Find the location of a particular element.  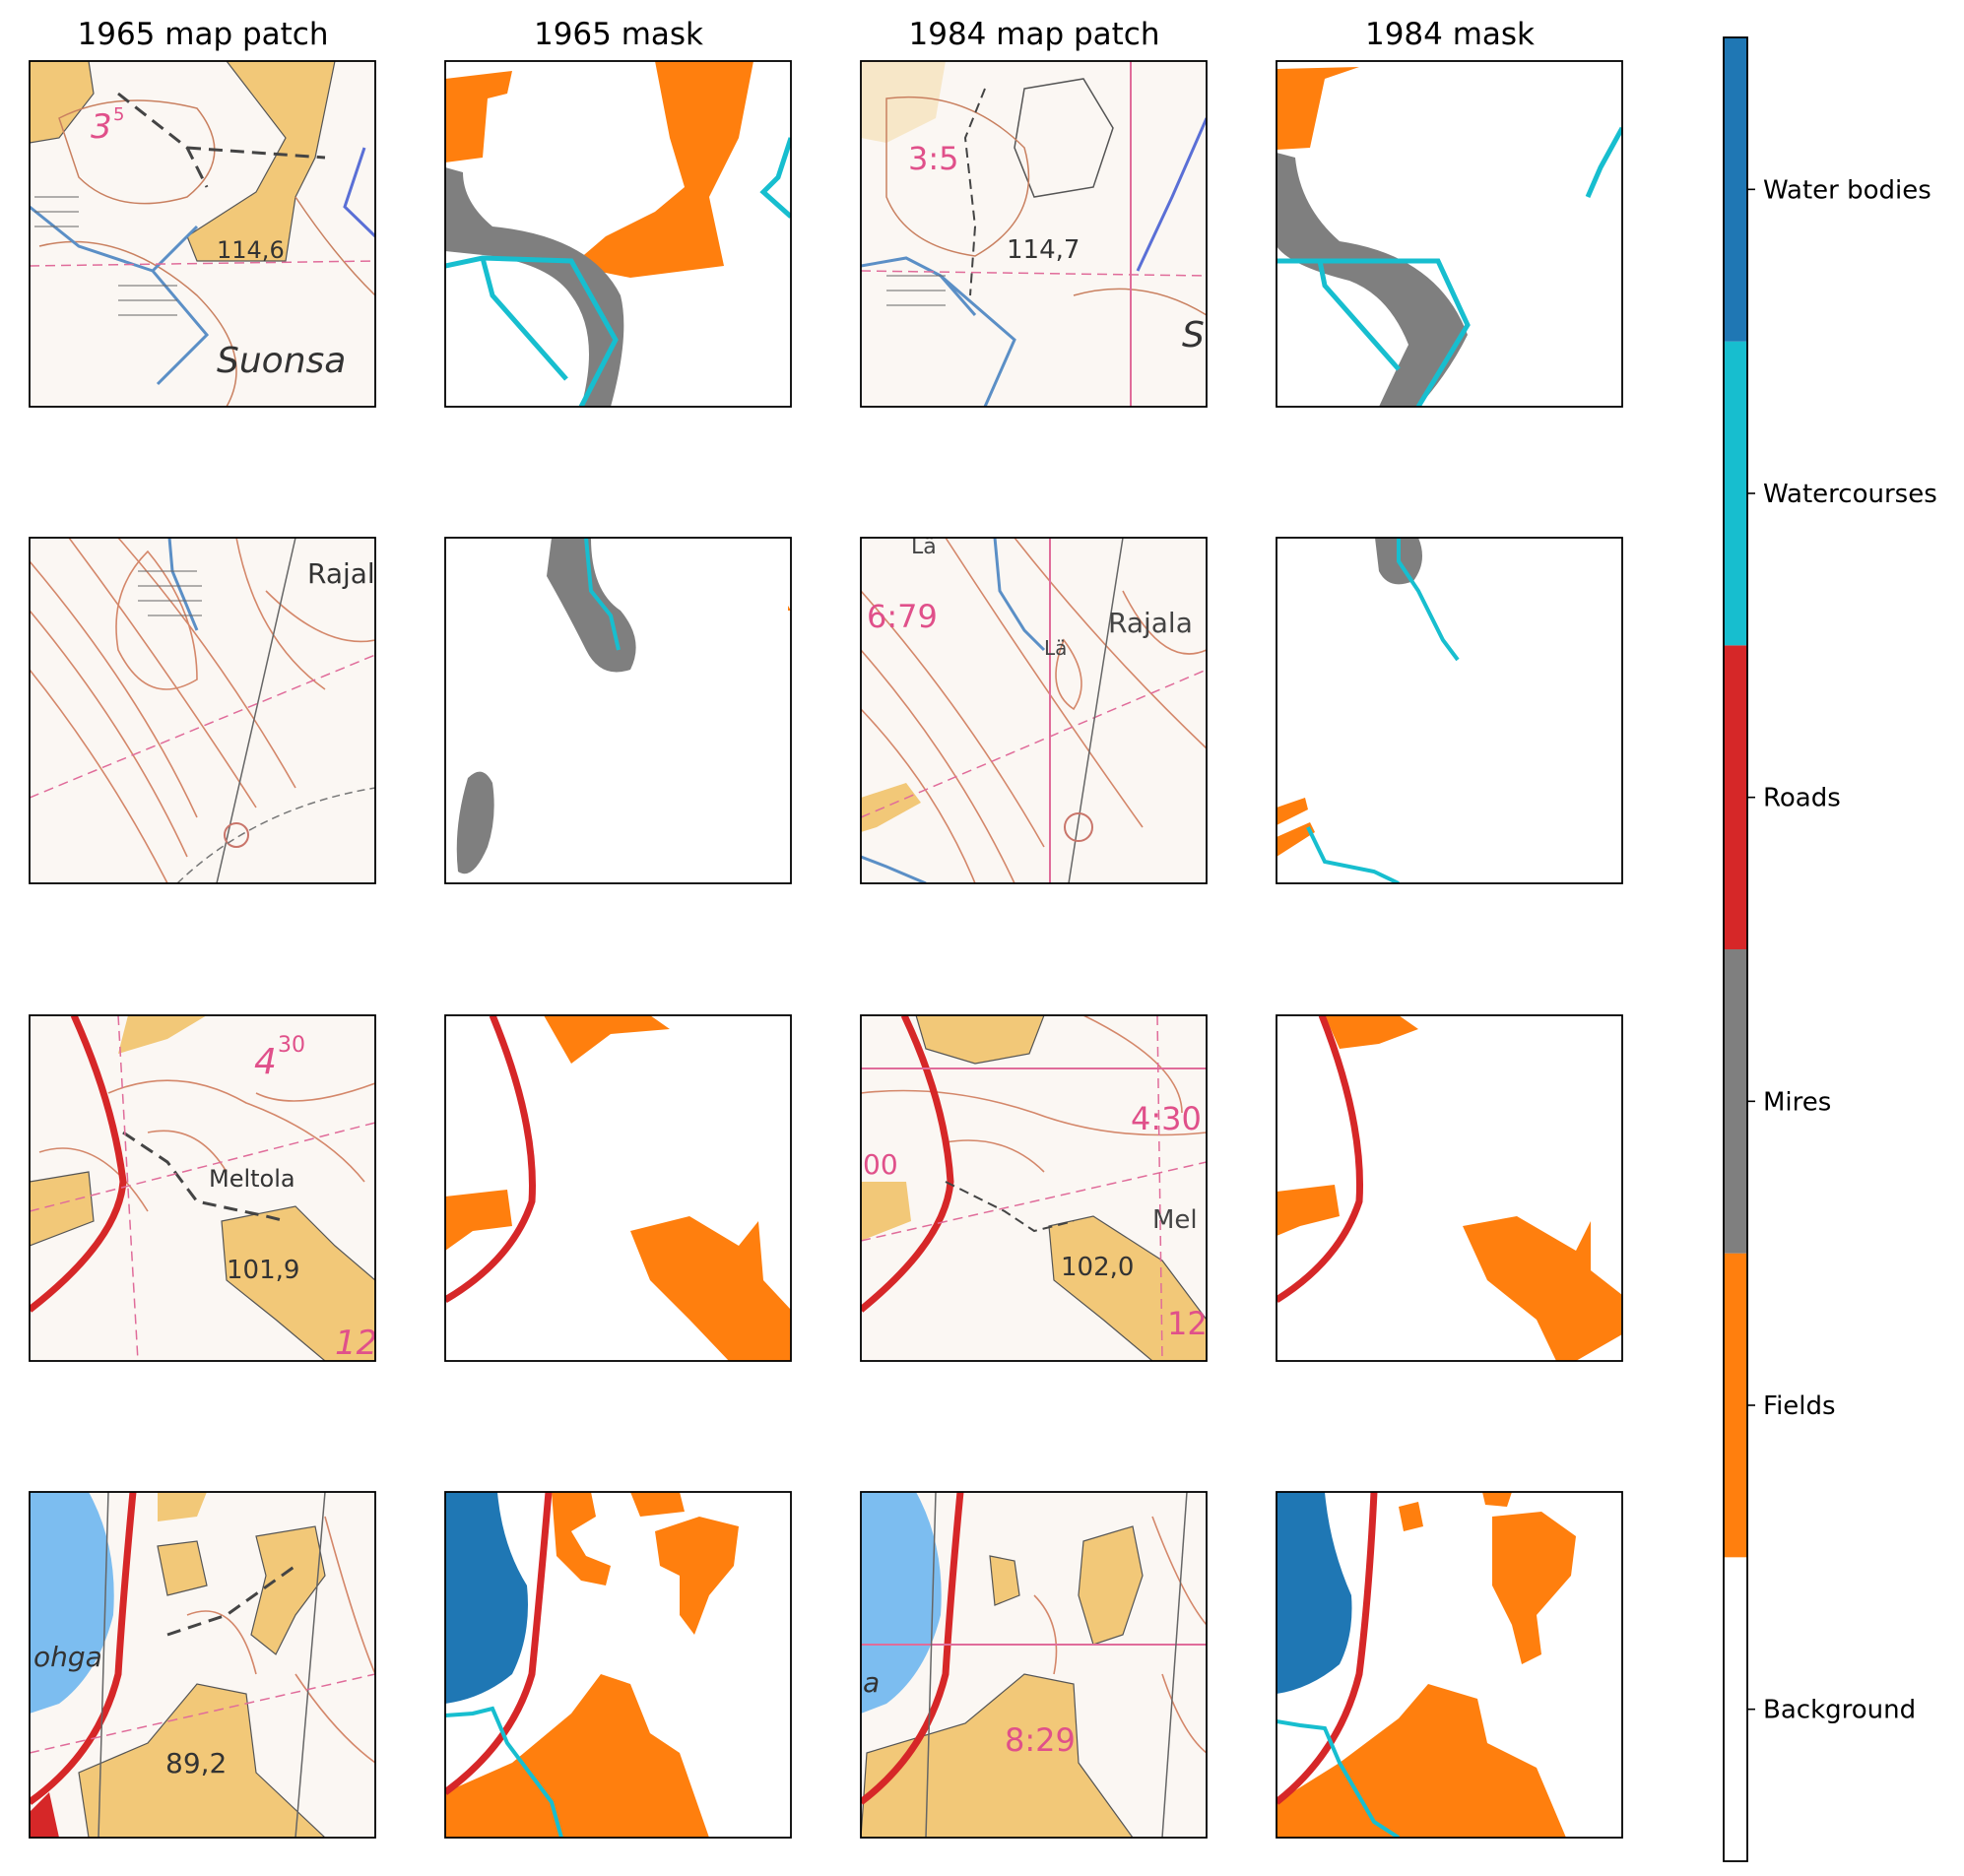

colorbar-label: Fields is located at coordinates (1800, 1406).